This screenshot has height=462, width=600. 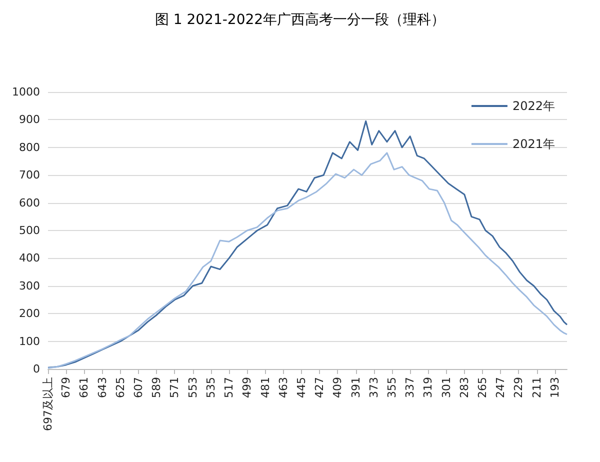 I want to click on x-tick-label: 211, so click(x=537, y=387).